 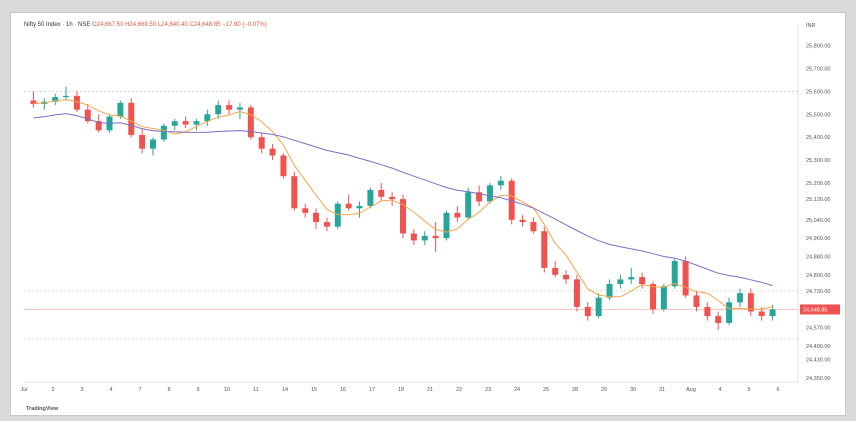 I want to click on x-tick-label: 30, so click(x=633, y=390).